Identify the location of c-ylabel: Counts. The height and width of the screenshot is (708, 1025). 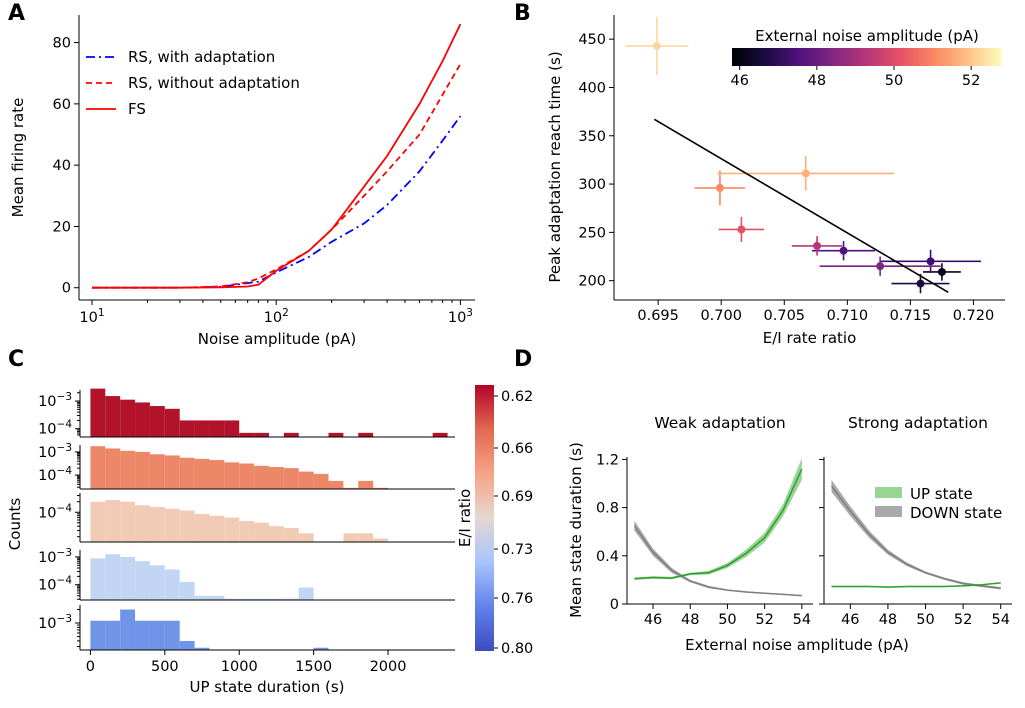
(15, 524).